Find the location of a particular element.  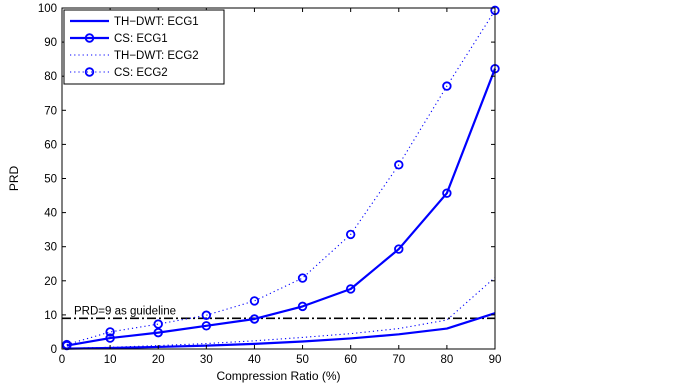

y-tick-label: 30 is located at coordinates (50, 248).